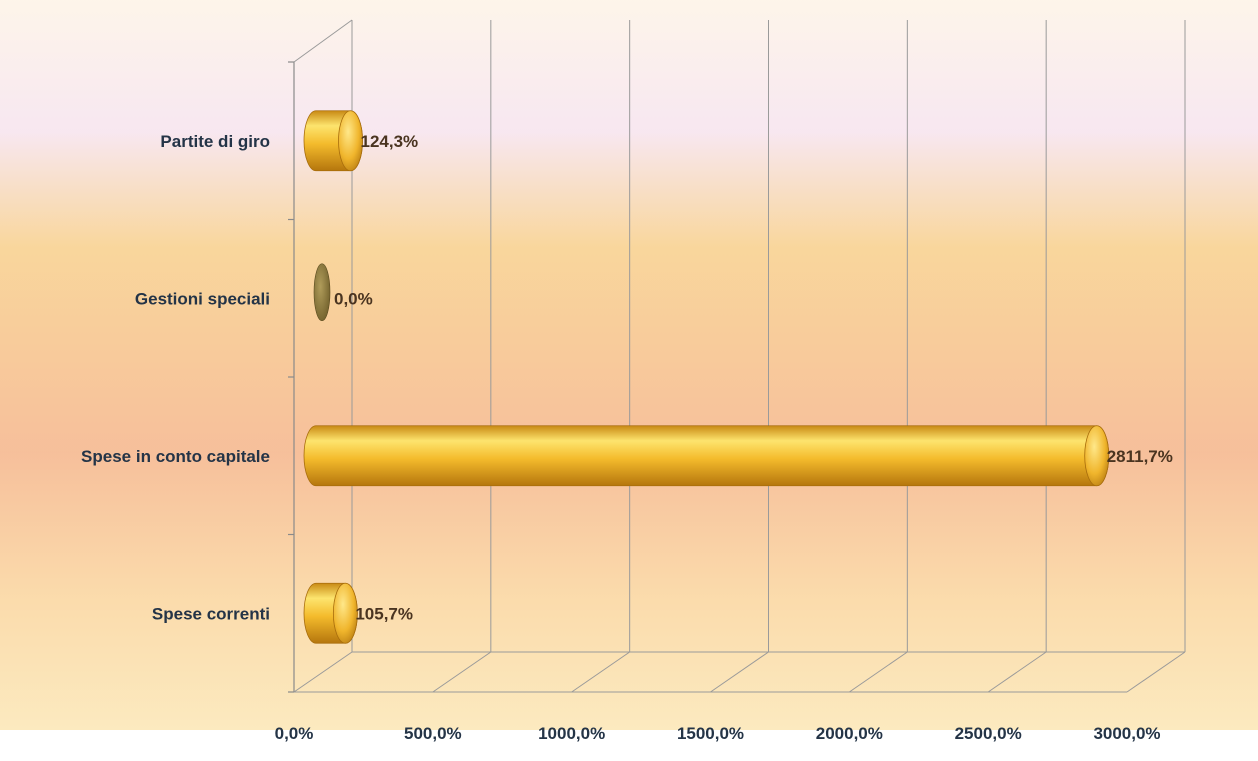 The height and width of the screenshot is (761, 1258). What do you see at coordinates (202, 298) in the screenshot?
I see `category-label: Gestioni speciali` at bounding box center [202, 298].